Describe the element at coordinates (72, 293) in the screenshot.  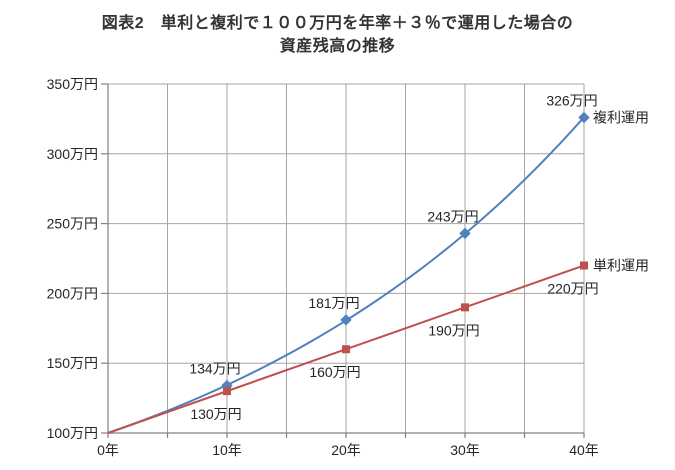
I see `y-tick-label: 200万円` at that location.